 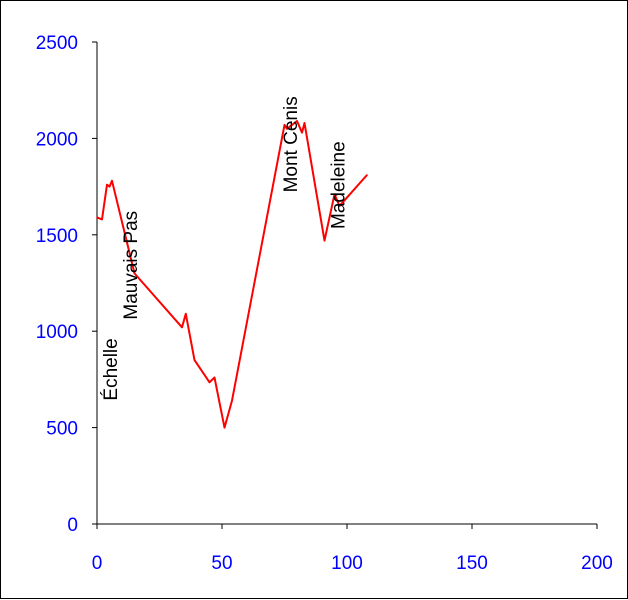 What do you see at coordinates (57, 139) in the screenshot?
I see `y-tick-label: 2000` at bounding box center [57, 139].